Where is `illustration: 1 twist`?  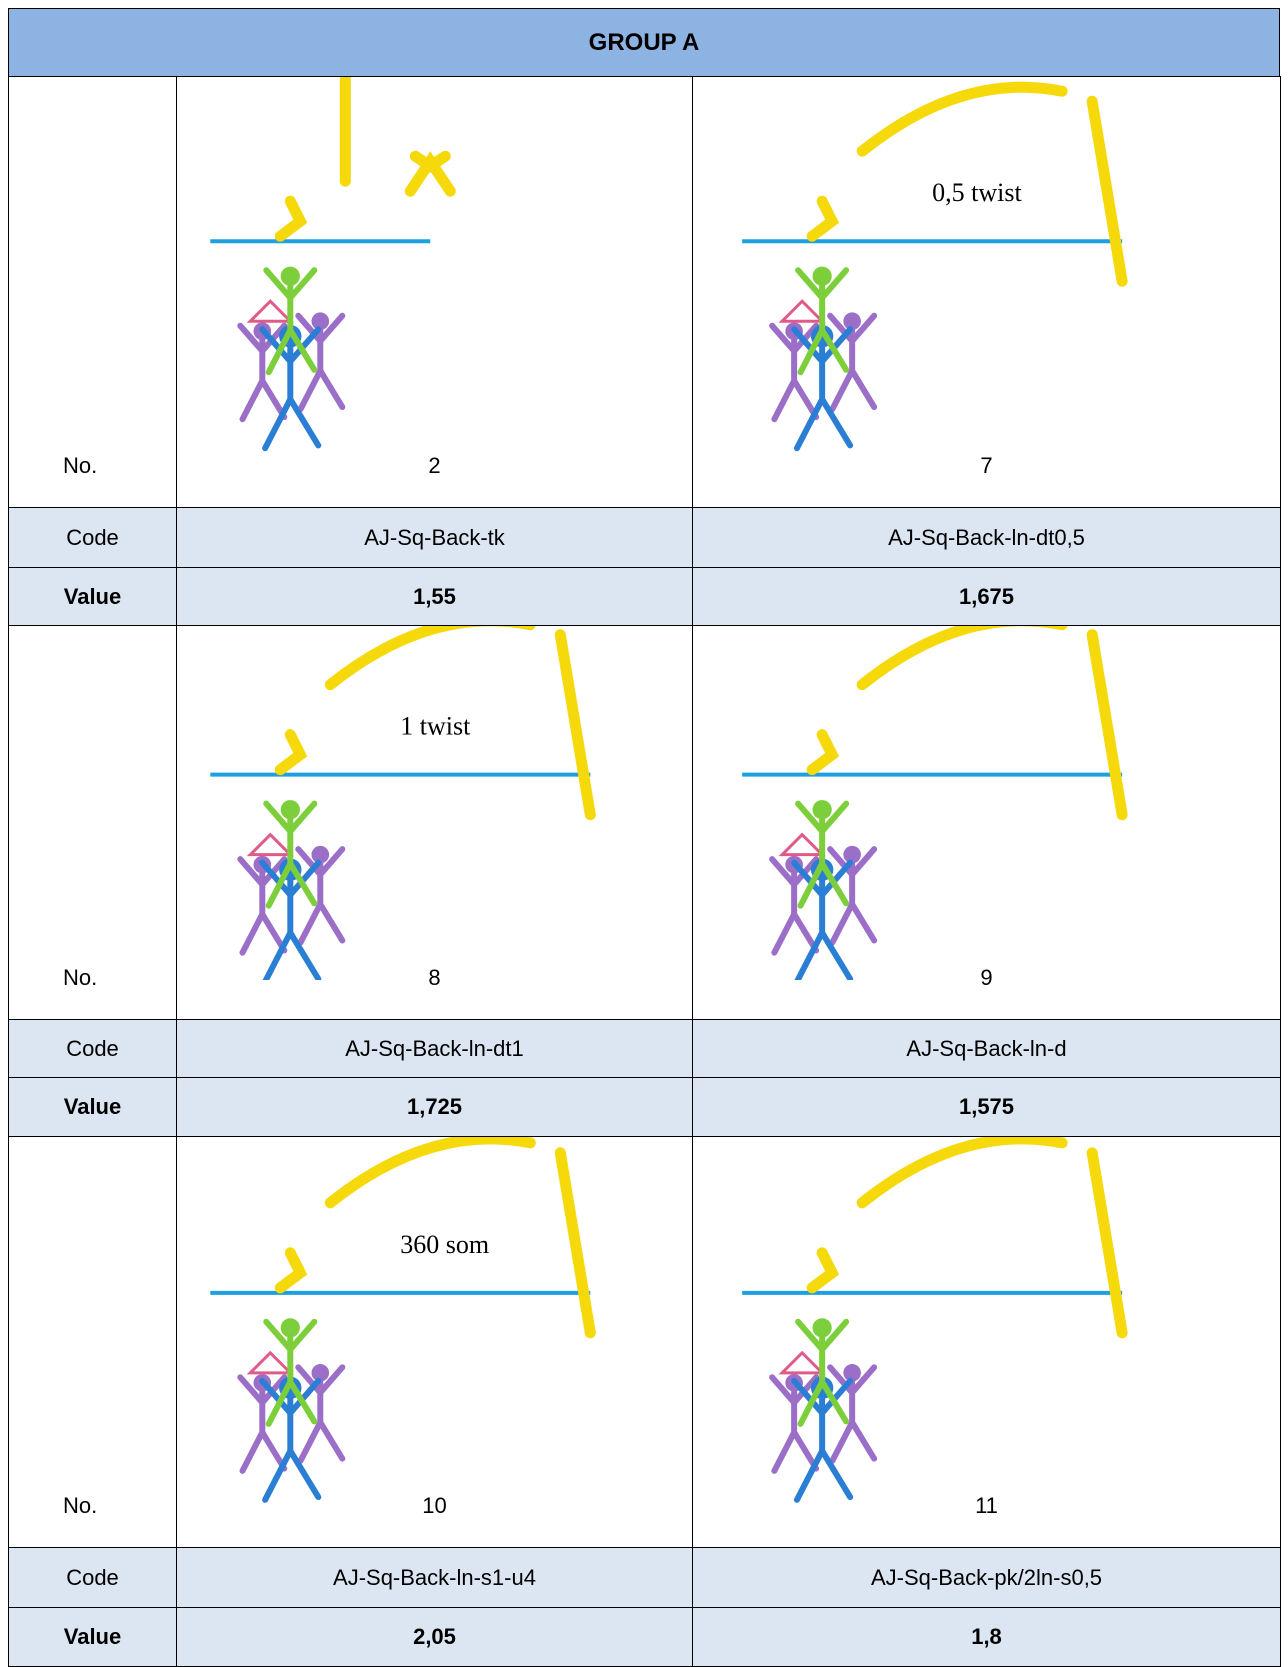
illustration: 1 twist is located at coordinates (403, 803).